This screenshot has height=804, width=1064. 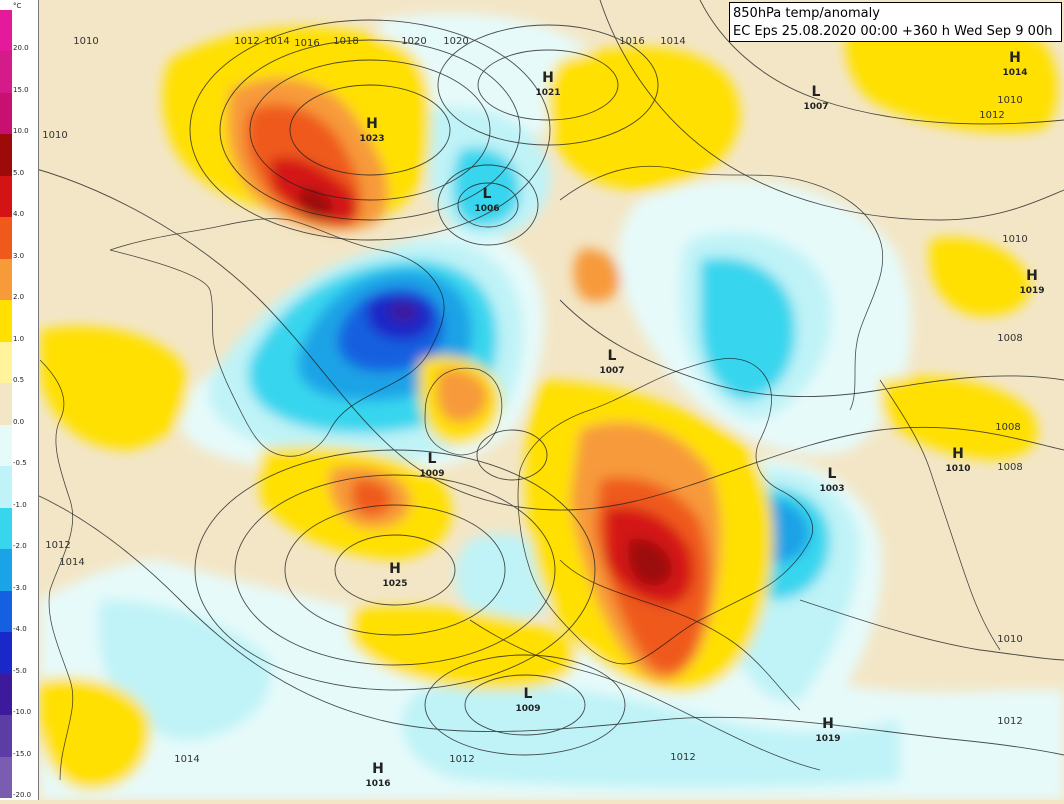 I want to click on coastline-europe, so click(x=665, y=511).